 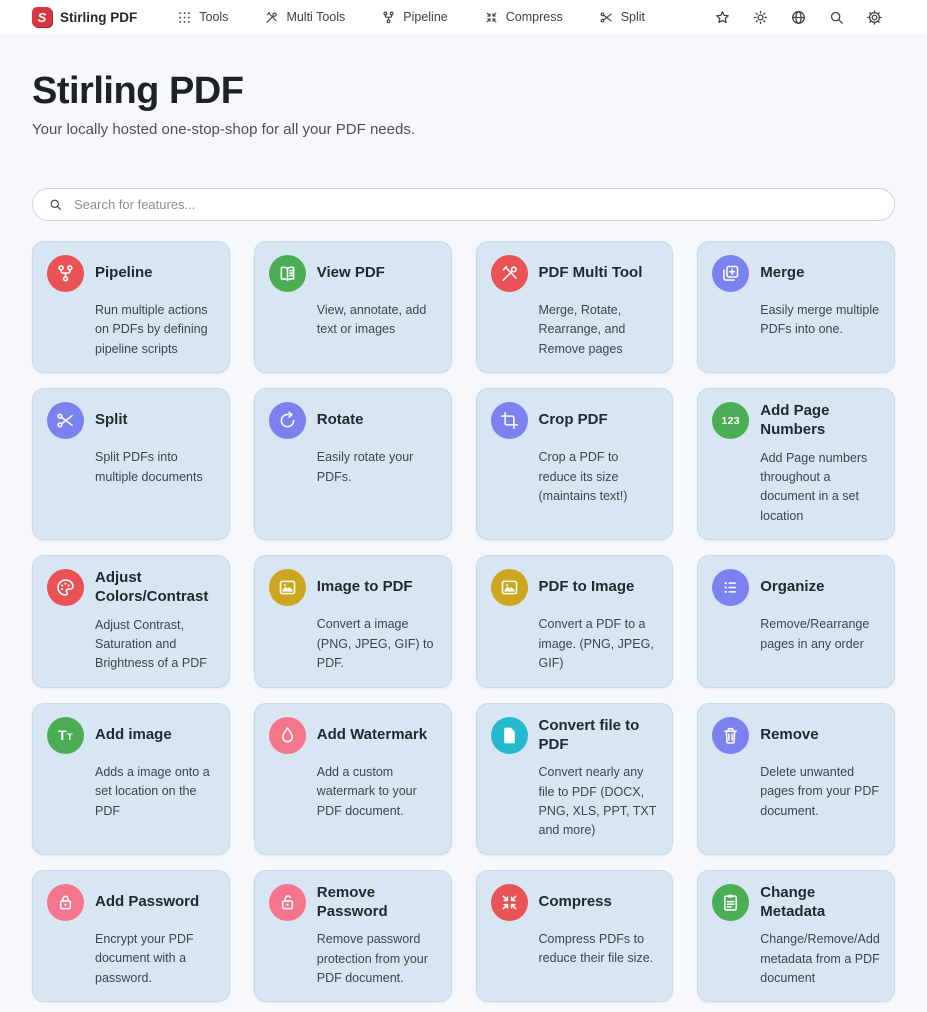 I want to click on card-head: Split, so click(x=131, y=421).